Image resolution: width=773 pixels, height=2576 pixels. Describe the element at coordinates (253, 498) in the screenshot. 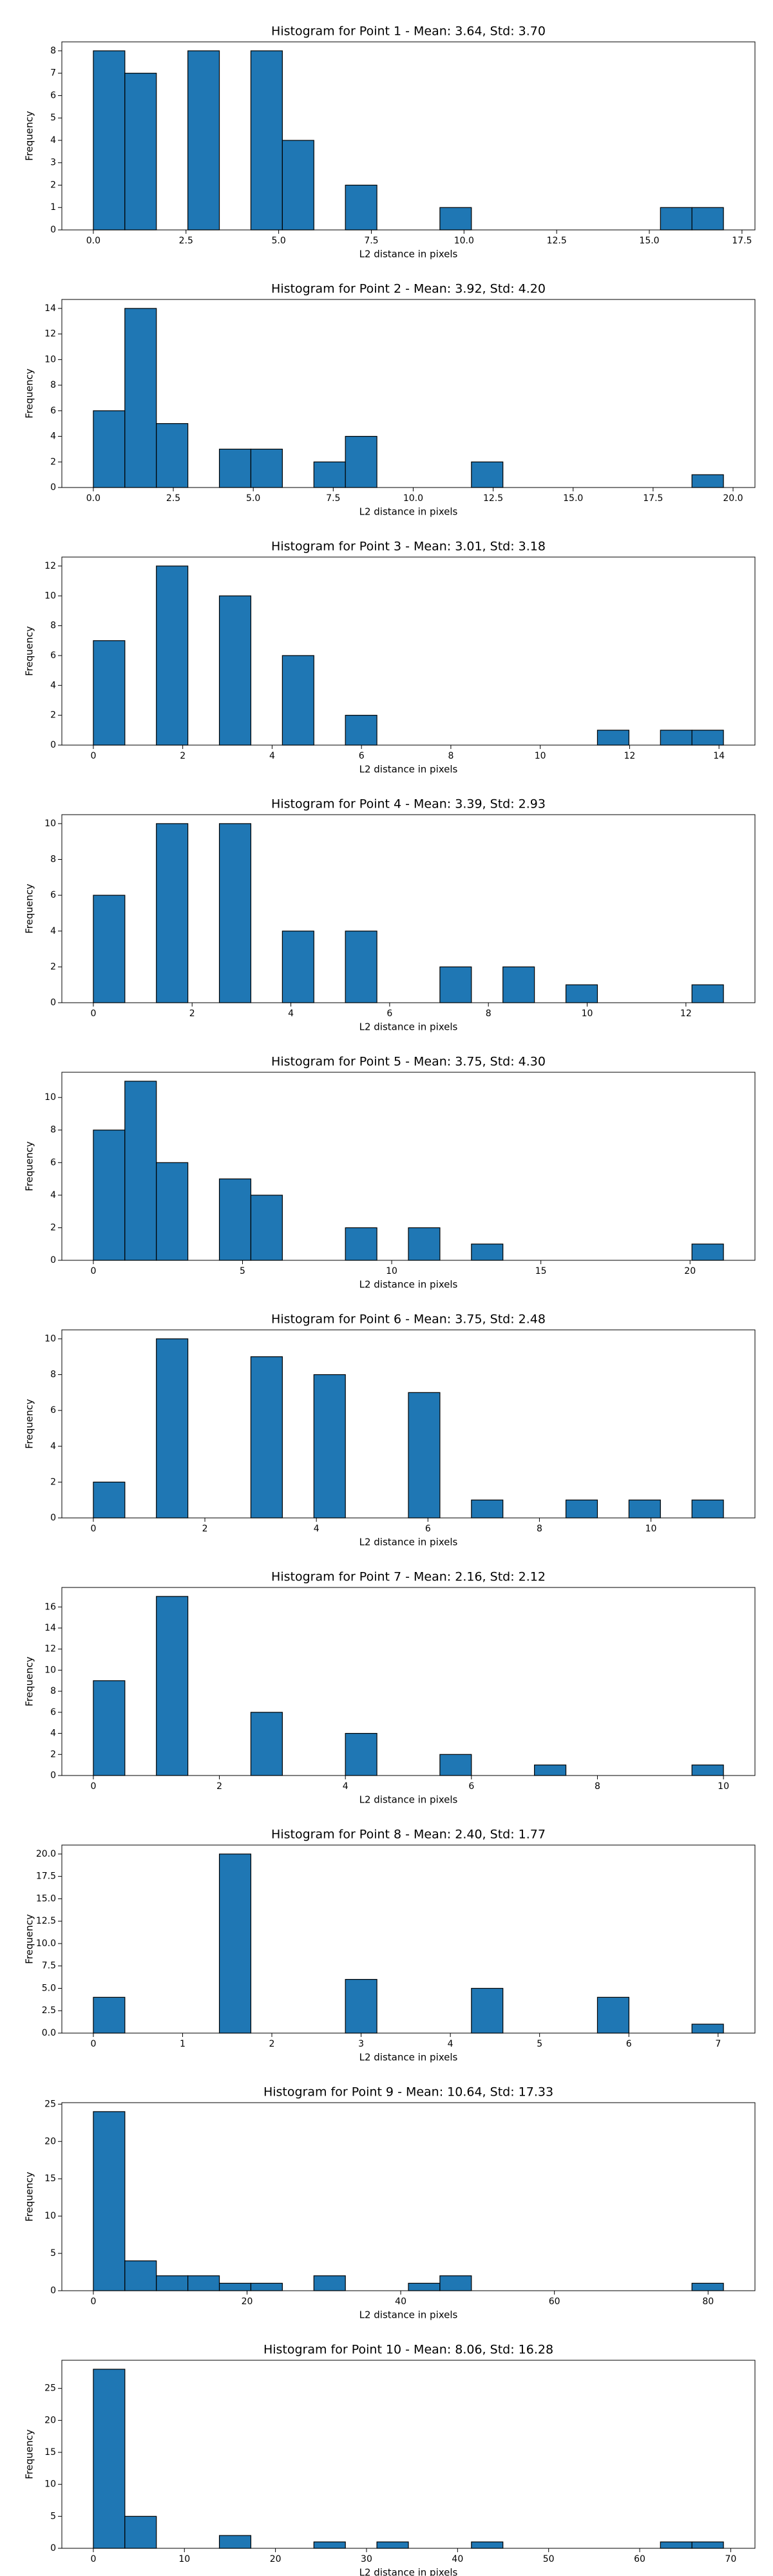

I see `x-tick-label: 5.0` at that location.